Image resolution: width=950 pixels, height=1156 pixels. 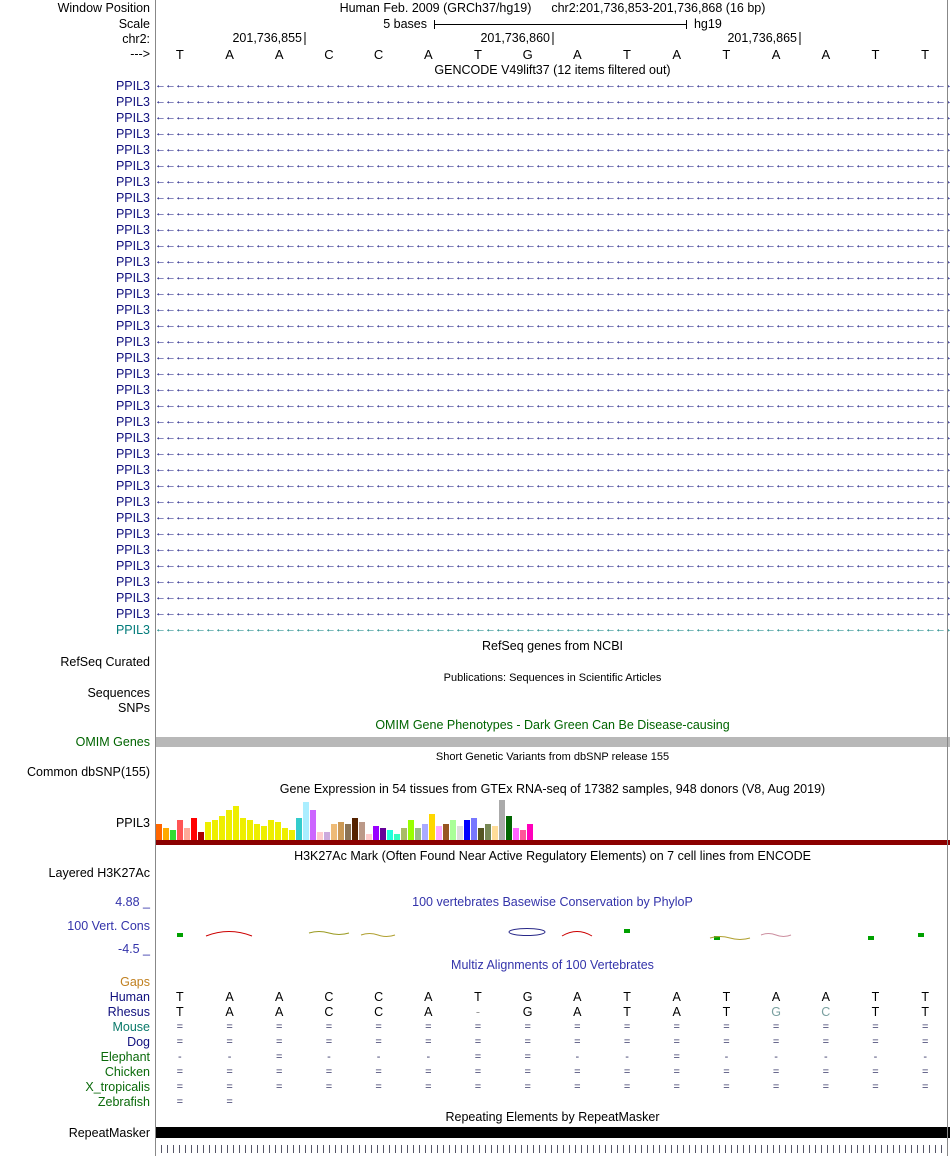 What do you see at coordinates (552, 39) in the screenshot?
I see `ruler-track: 201,736,855 201,736,860 201,736,865` at bounding box center [552, 39].